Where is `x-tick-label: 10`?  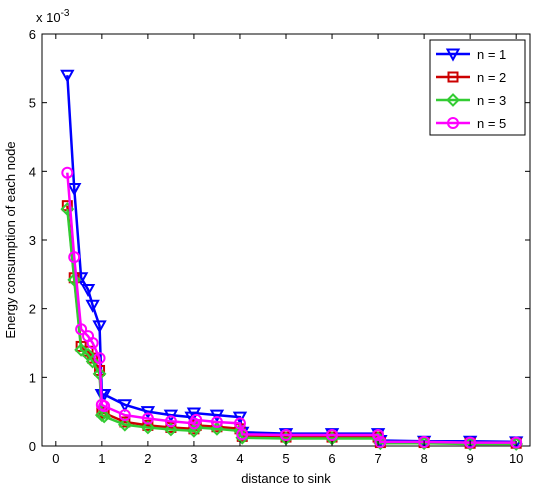
x-tick-label: 10 is located at coordinates (516, 458).